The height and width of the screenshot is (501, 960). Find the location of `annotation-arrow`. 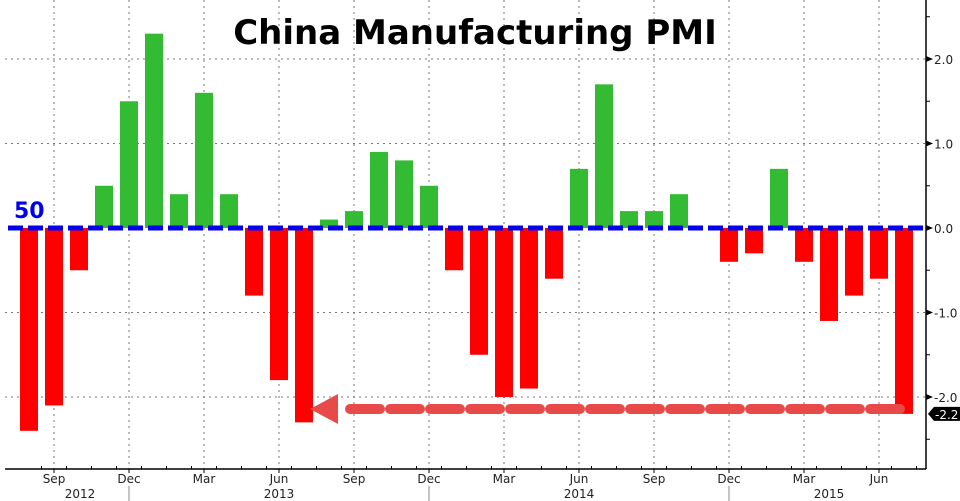

annotation-arrow is located at coordinates (607, 409).